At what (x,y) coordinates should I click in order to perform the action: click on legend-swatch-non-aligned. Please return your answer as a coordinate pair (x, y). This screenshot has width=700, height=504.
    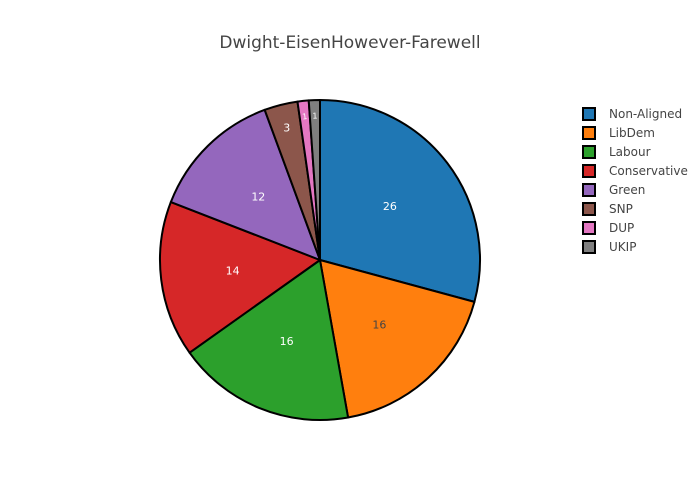
    Looking at the image, I should click on (589, 114).